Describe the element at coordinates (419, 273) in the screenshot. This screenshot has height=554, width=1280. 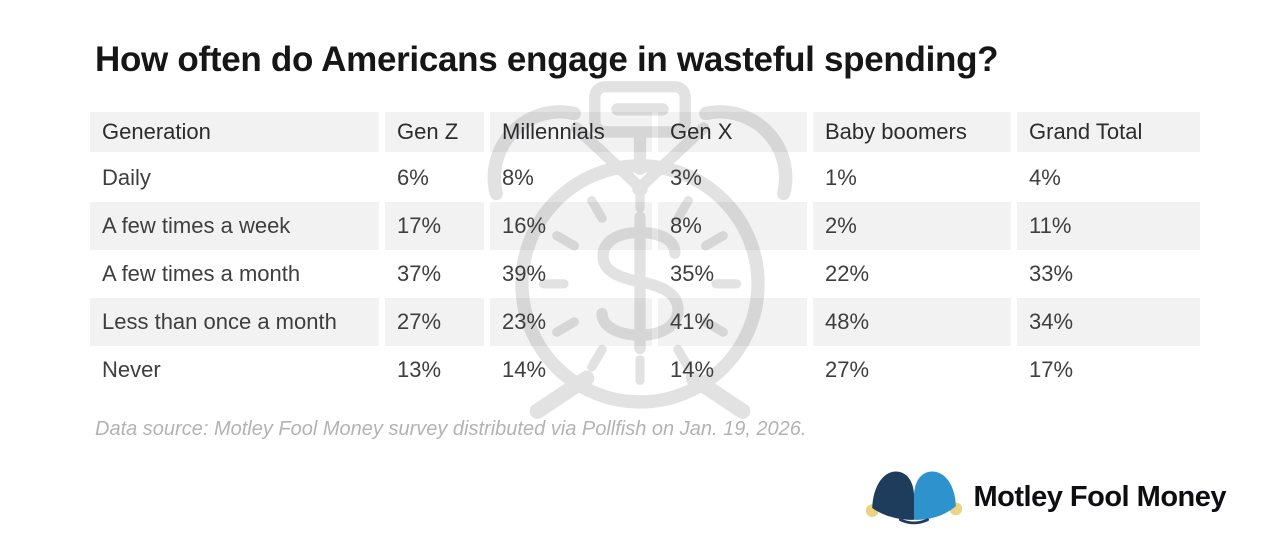
I see `value-cell: 37%` at that location.